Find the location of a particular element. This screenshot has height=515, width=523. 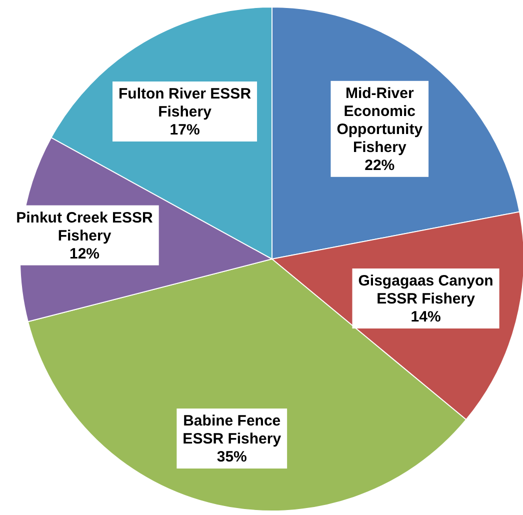

data-label: 22% is located at coordinates (379, 165).